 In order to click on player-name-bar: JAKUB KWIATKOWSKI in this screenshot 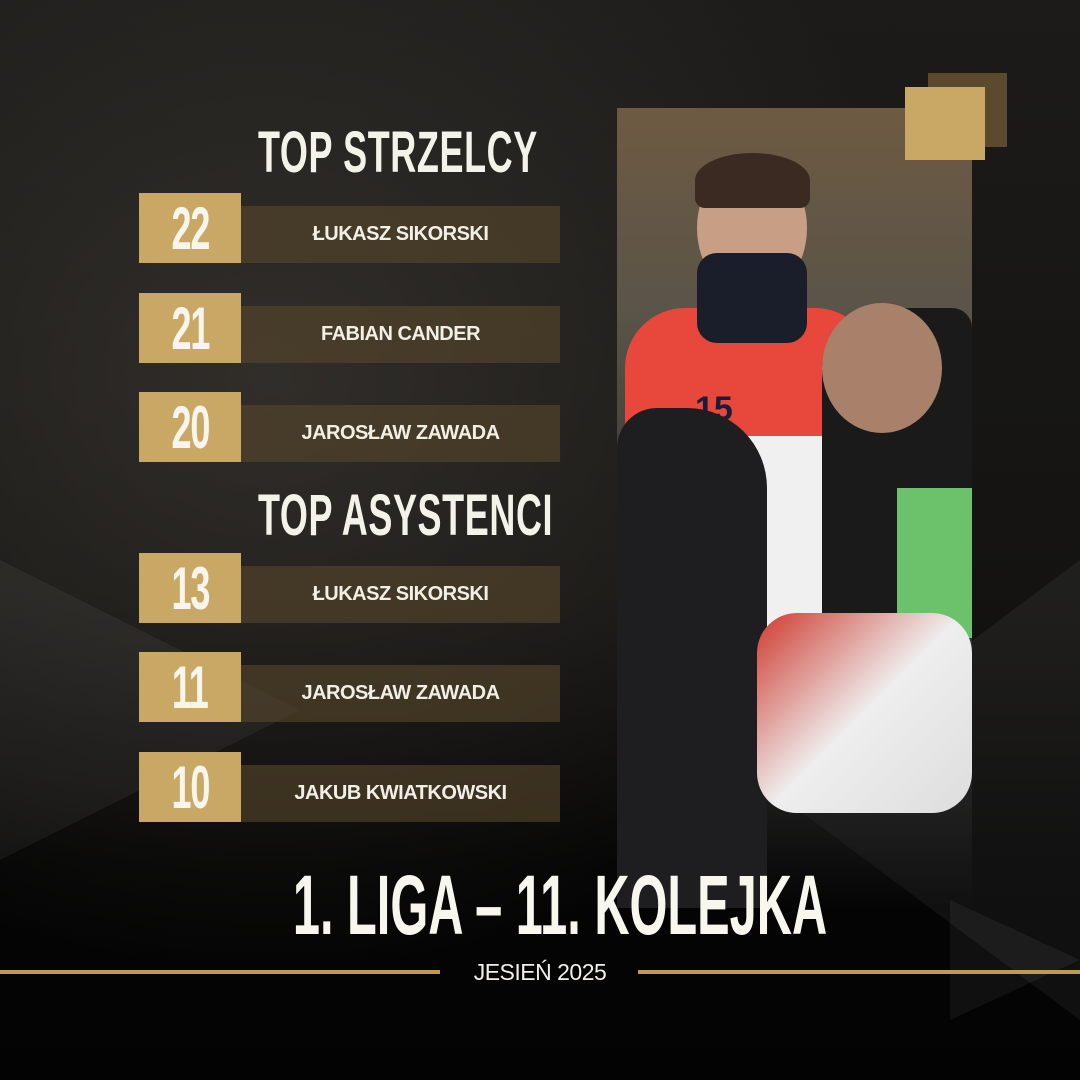, I will do `click(400, 793)`.